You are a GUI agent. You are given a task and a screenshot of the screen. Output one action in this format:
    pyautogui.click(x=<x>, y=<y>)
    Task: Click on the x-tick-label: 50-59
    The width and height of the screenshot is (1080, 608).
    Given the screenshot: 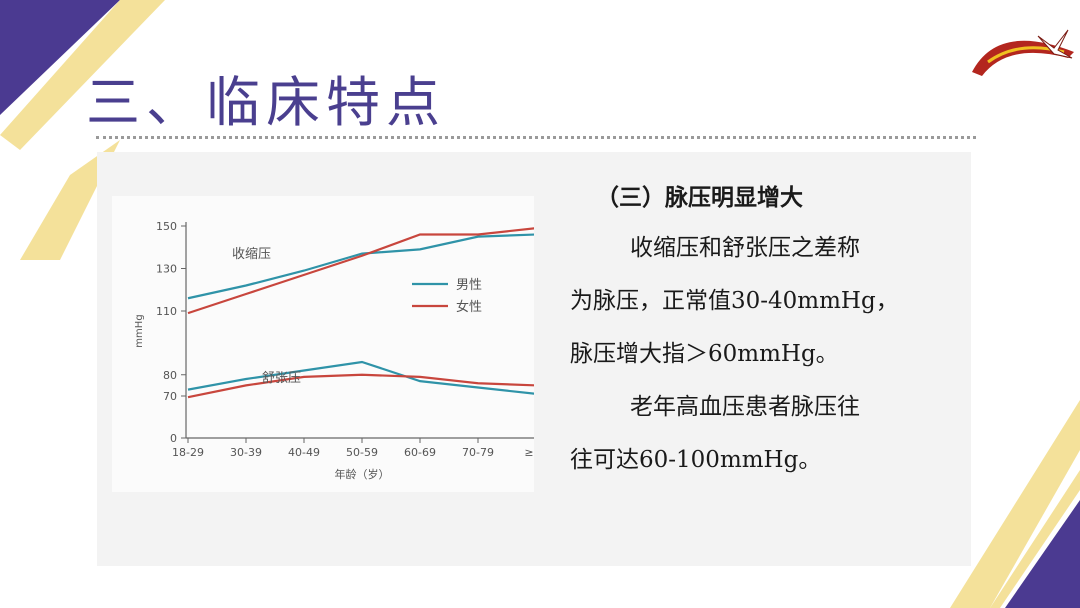 What is the action you would take?
    pyautogui.click(x=362, y=452)
    